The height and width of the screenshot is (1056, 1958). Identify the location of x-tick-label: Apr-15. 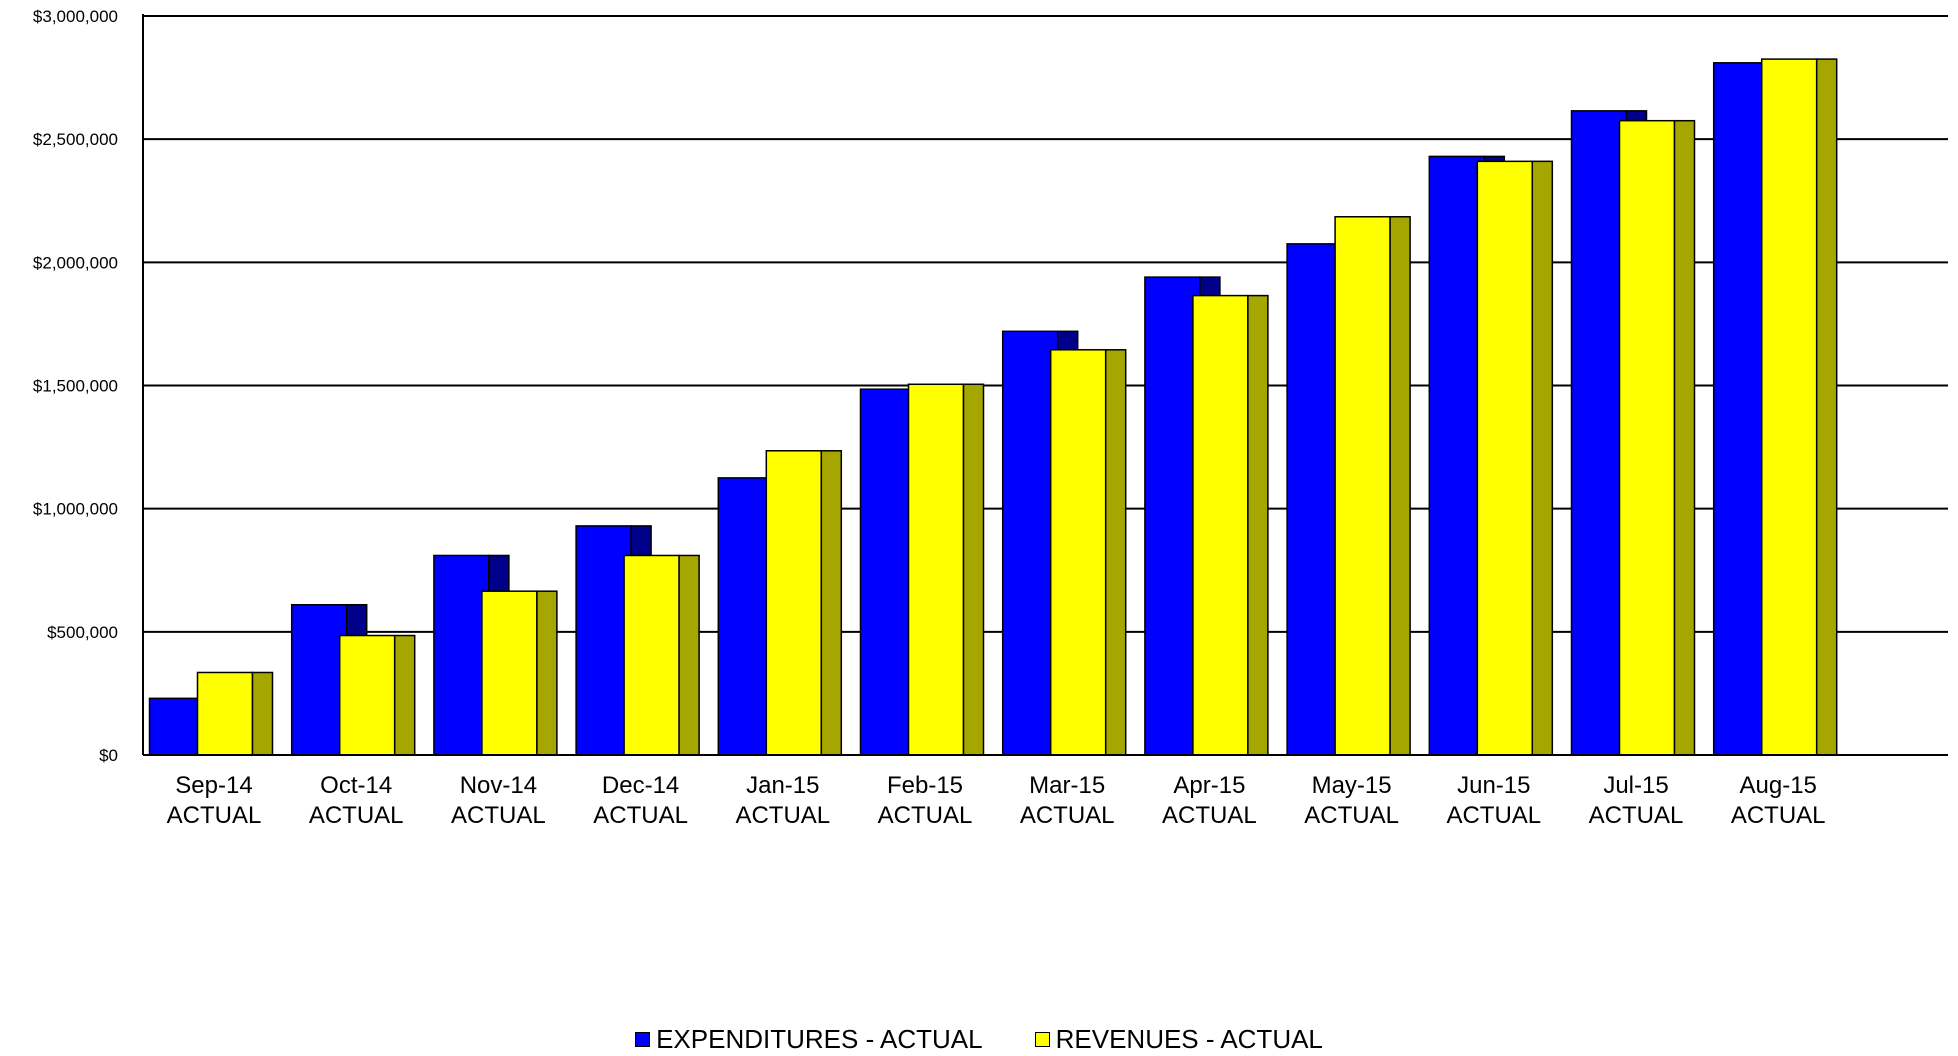
(1209, 785).